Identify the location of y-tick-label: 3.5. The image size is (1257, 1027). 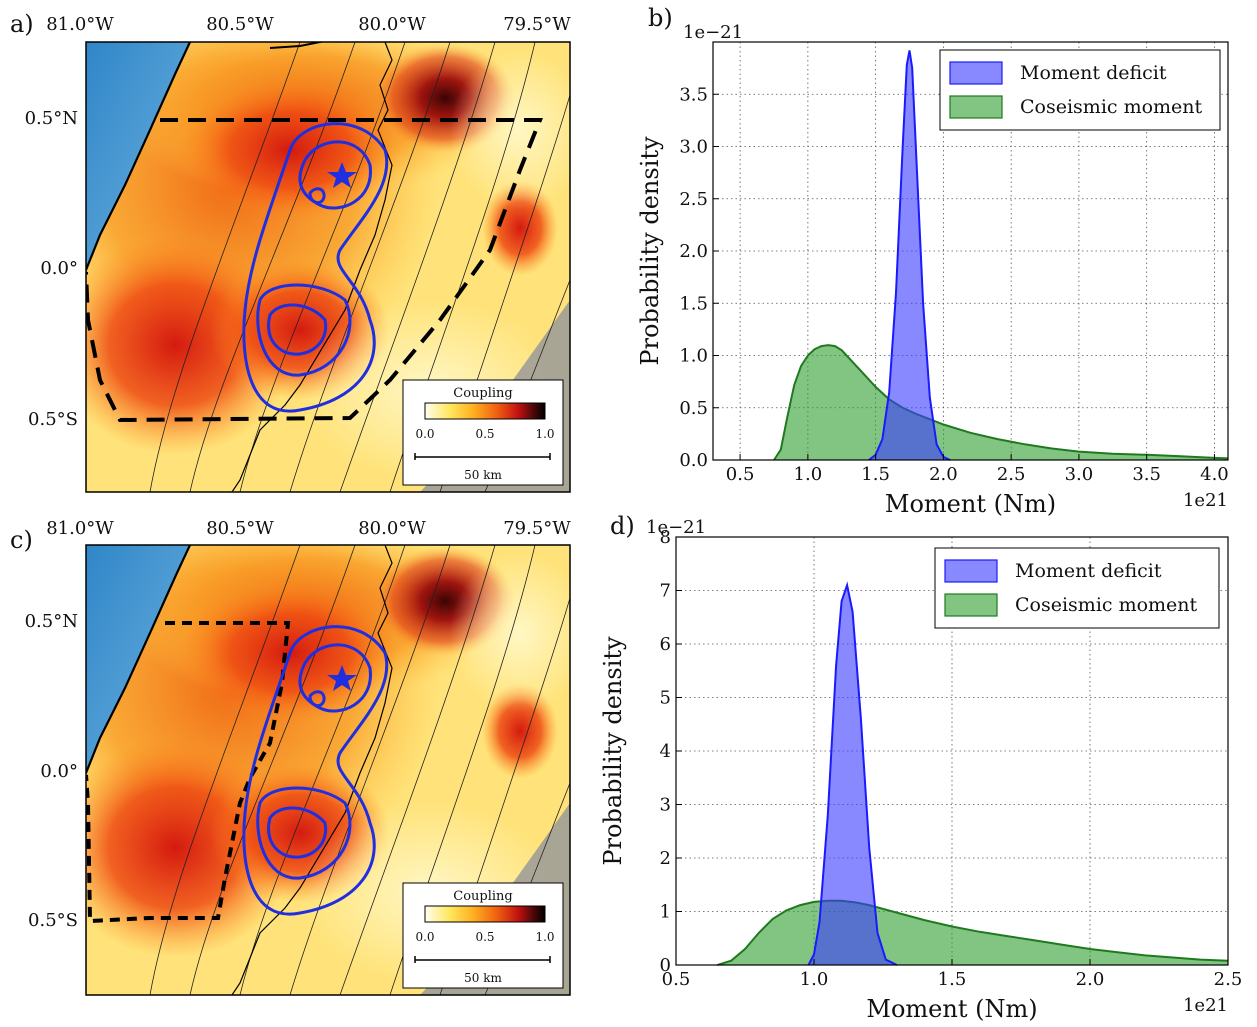
(693, 94).